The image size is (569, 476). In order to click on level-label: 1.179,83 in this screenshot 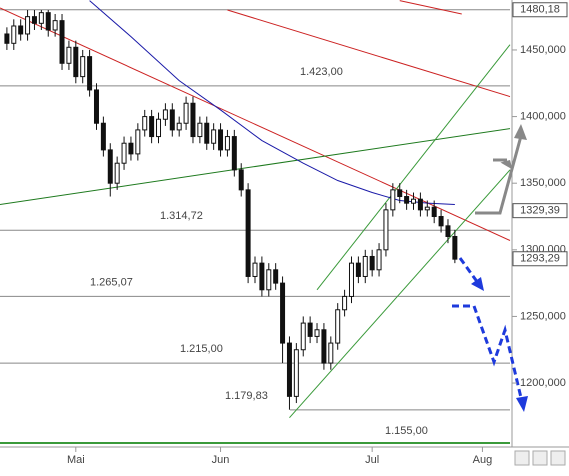, I will do `click(246, 396)`.